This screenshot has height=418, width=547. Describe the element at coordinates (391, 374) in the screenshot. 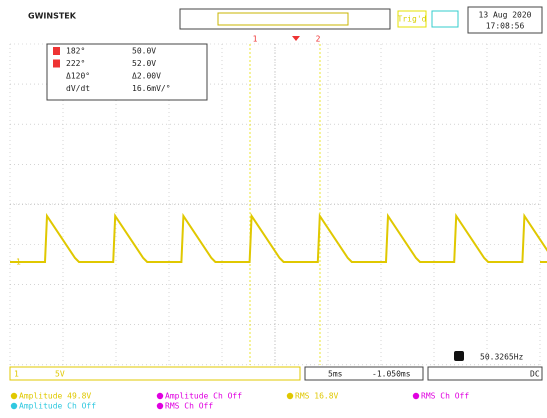

I see `position: -1.050ms` at that location.